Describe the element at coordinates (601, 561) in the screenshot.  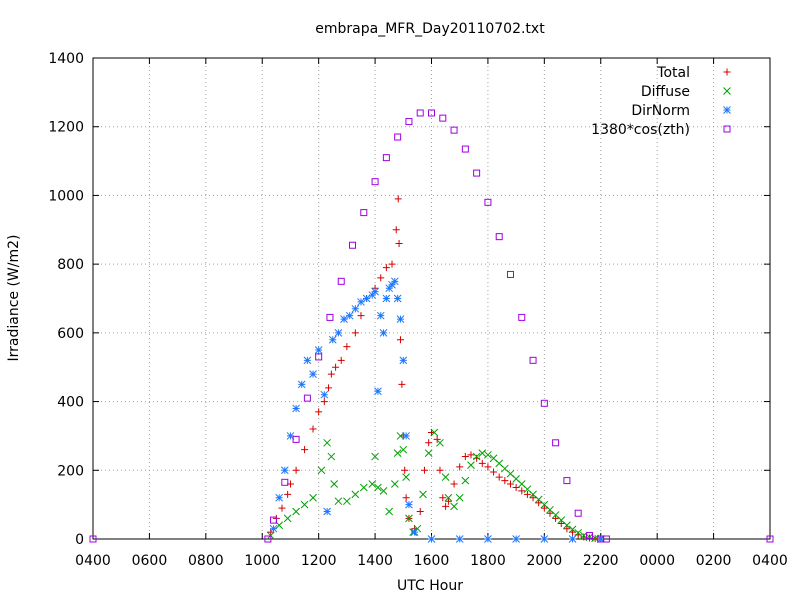
I see `x-tick-label: 2200` at that location.